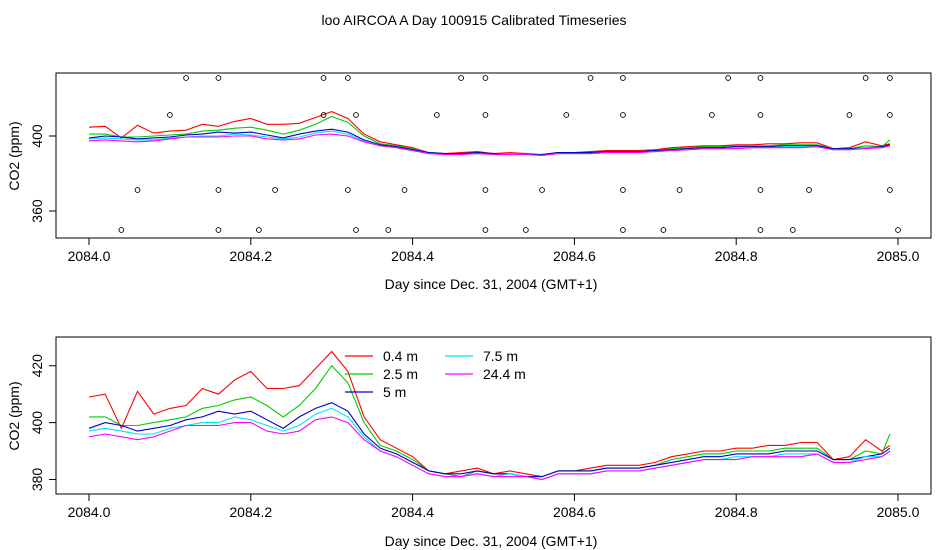 The width and height of the screenshot is (950, 550). What do you see at coordinates (504, 374) in the screenshot?
I see `legend-label: 24.4 m` at bounding box center [504, 374].